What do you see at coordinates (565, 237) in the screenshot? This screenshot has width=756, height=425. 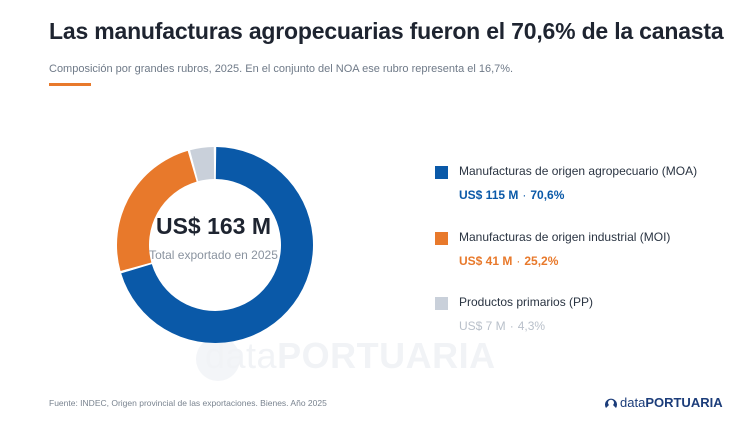 I see `legend-label-moi: Manufacturas de origen industrial (MOI)` at bounding box center [565, 237].